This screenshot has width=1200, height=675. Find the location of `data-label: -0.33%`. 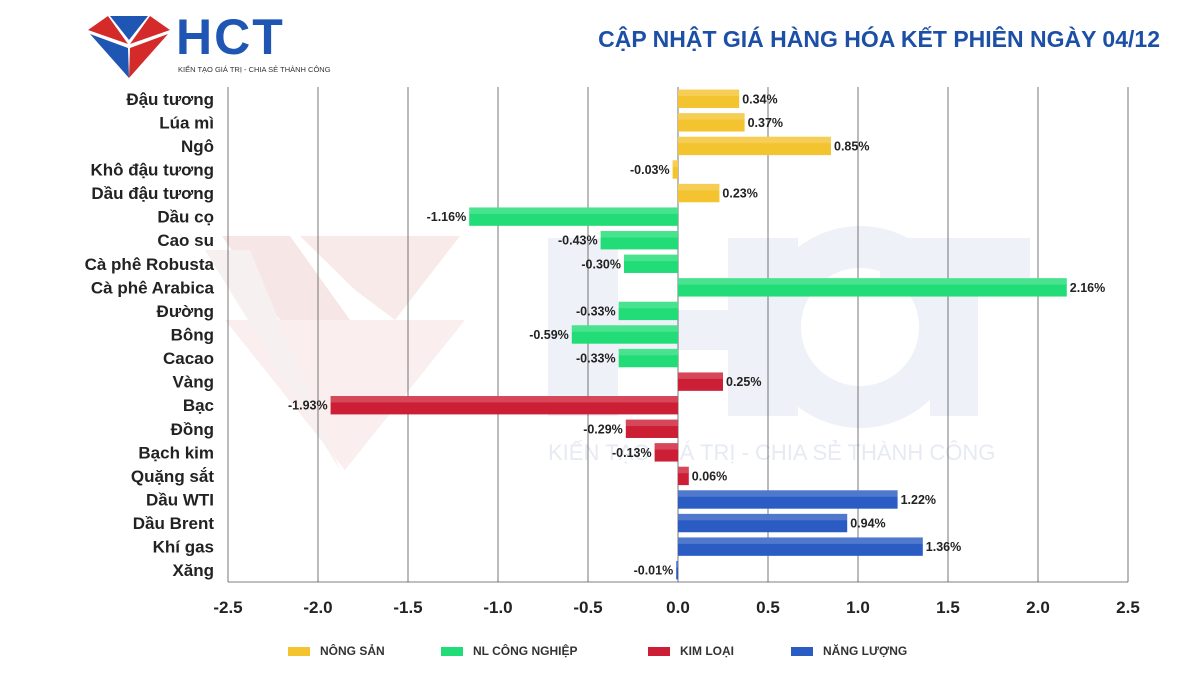

data-label: -0.33% is located at coordinates (596, 311).